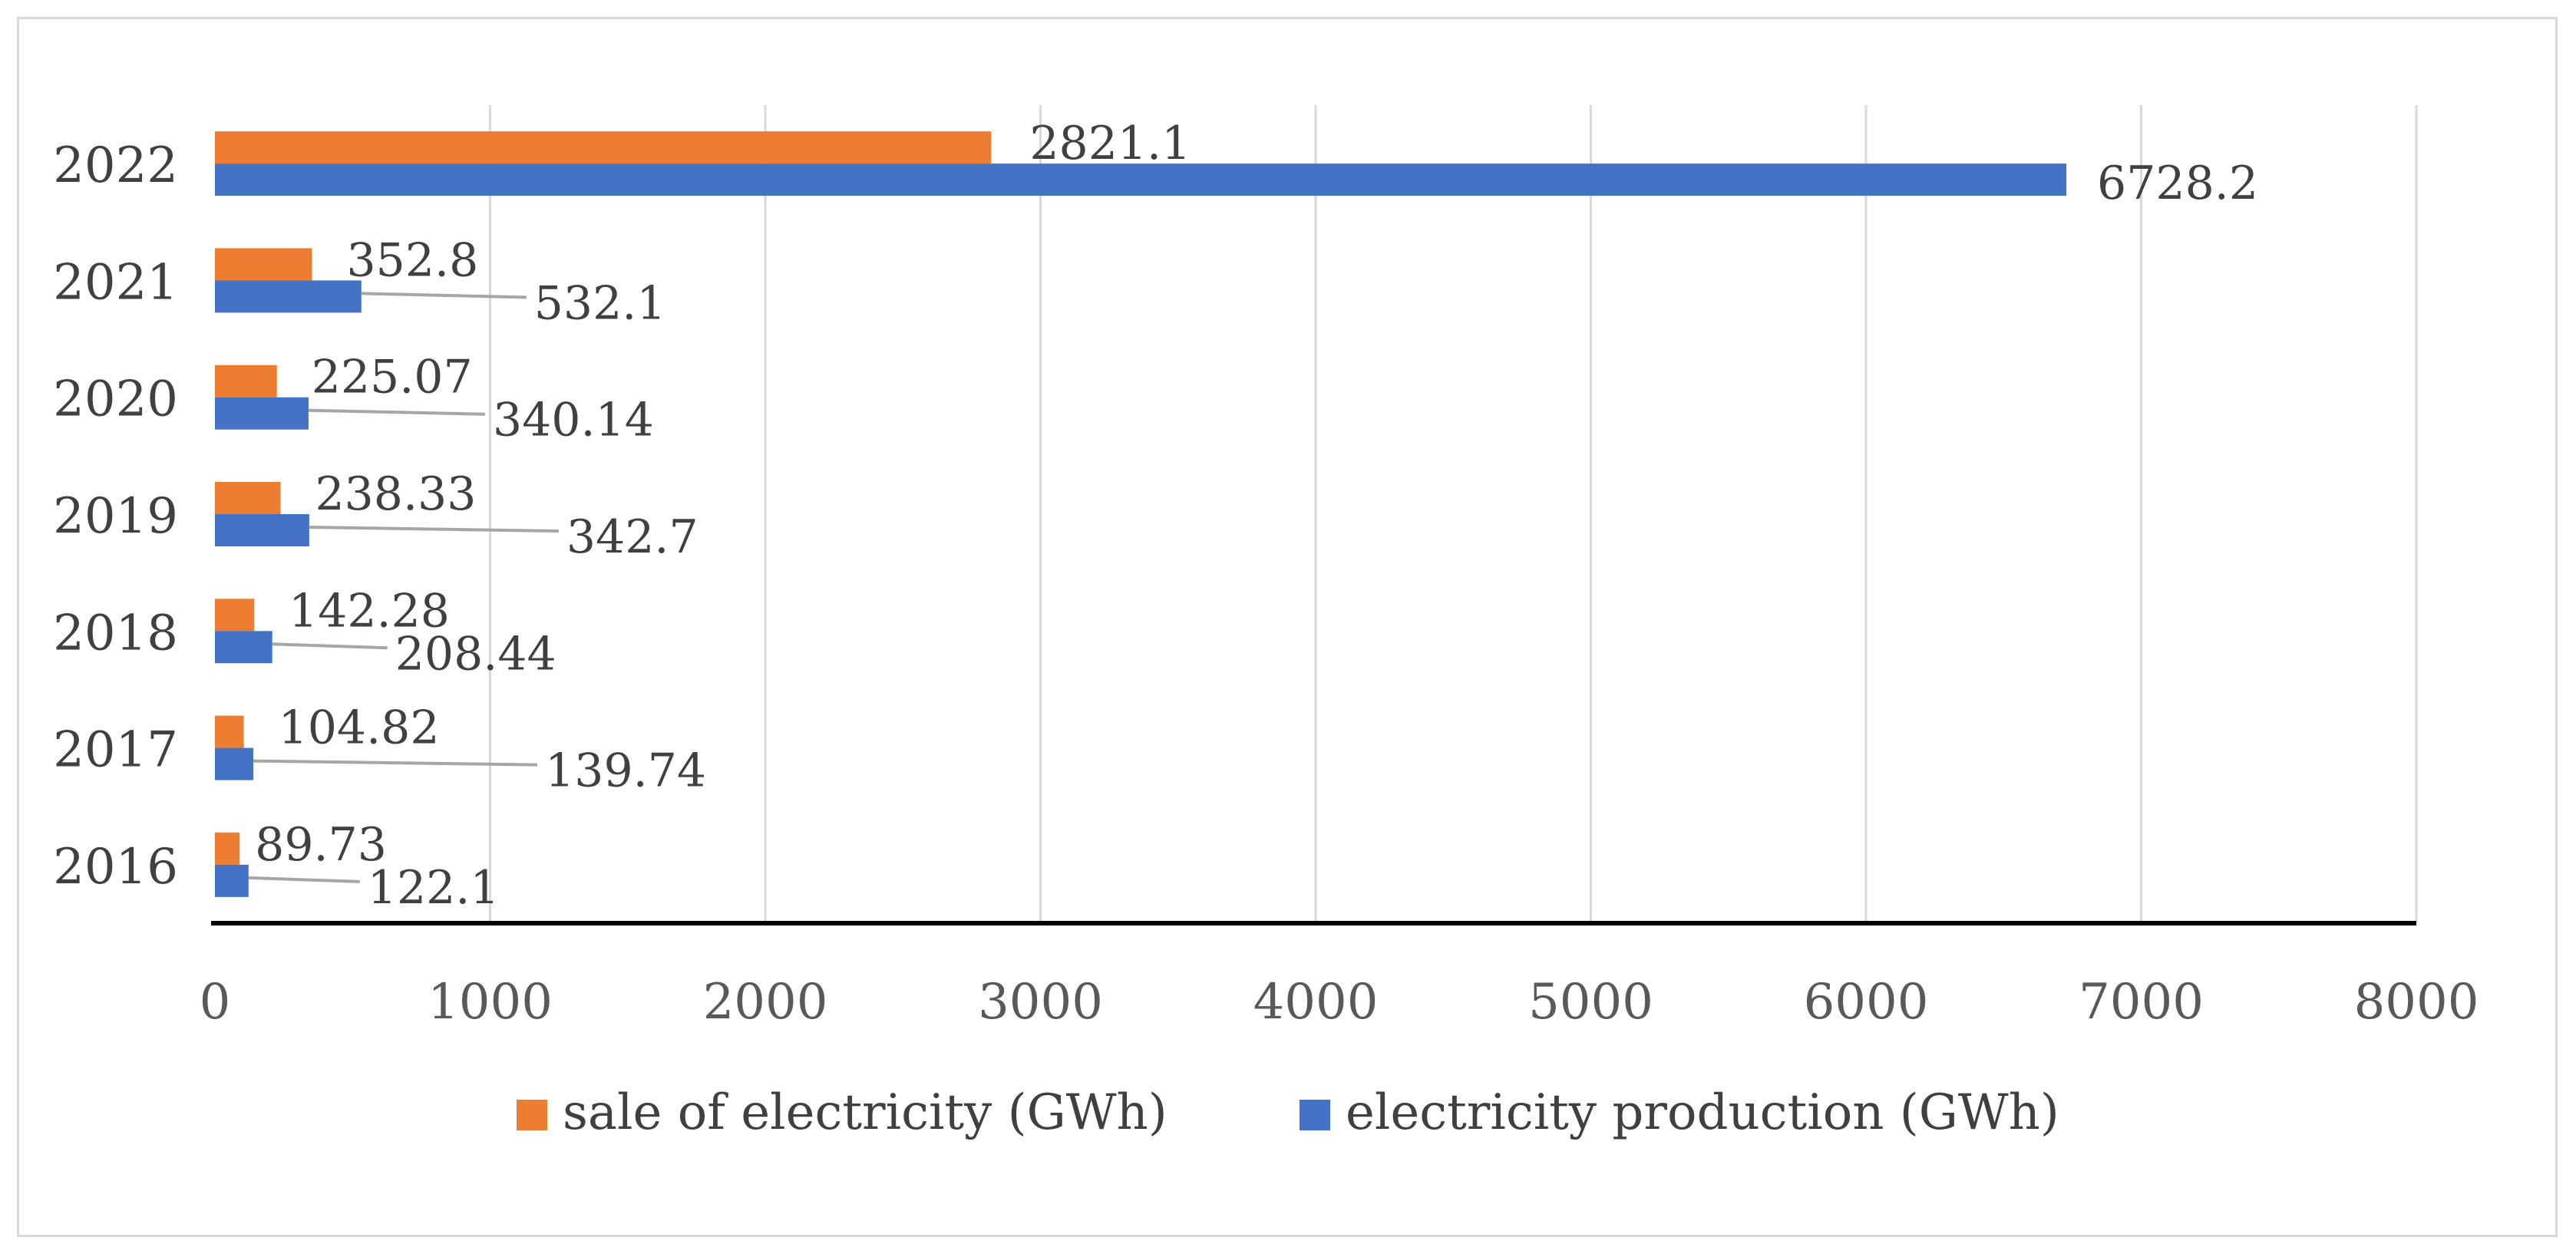  Describe the element at coordinates (1316, 1003) in the screenshot. I see `x-tick-label: 4000` at that location.